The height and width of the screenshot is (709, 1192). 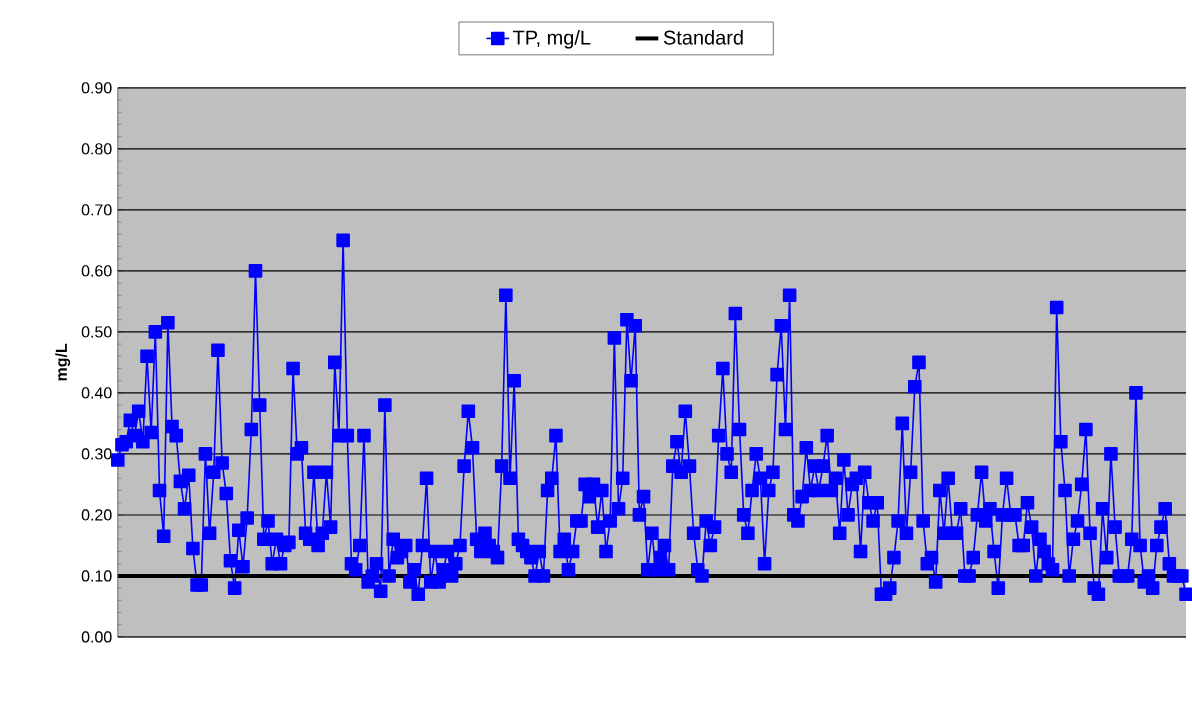 I want to click on y-tick-label: 0.60, so click(x=96, y=271).